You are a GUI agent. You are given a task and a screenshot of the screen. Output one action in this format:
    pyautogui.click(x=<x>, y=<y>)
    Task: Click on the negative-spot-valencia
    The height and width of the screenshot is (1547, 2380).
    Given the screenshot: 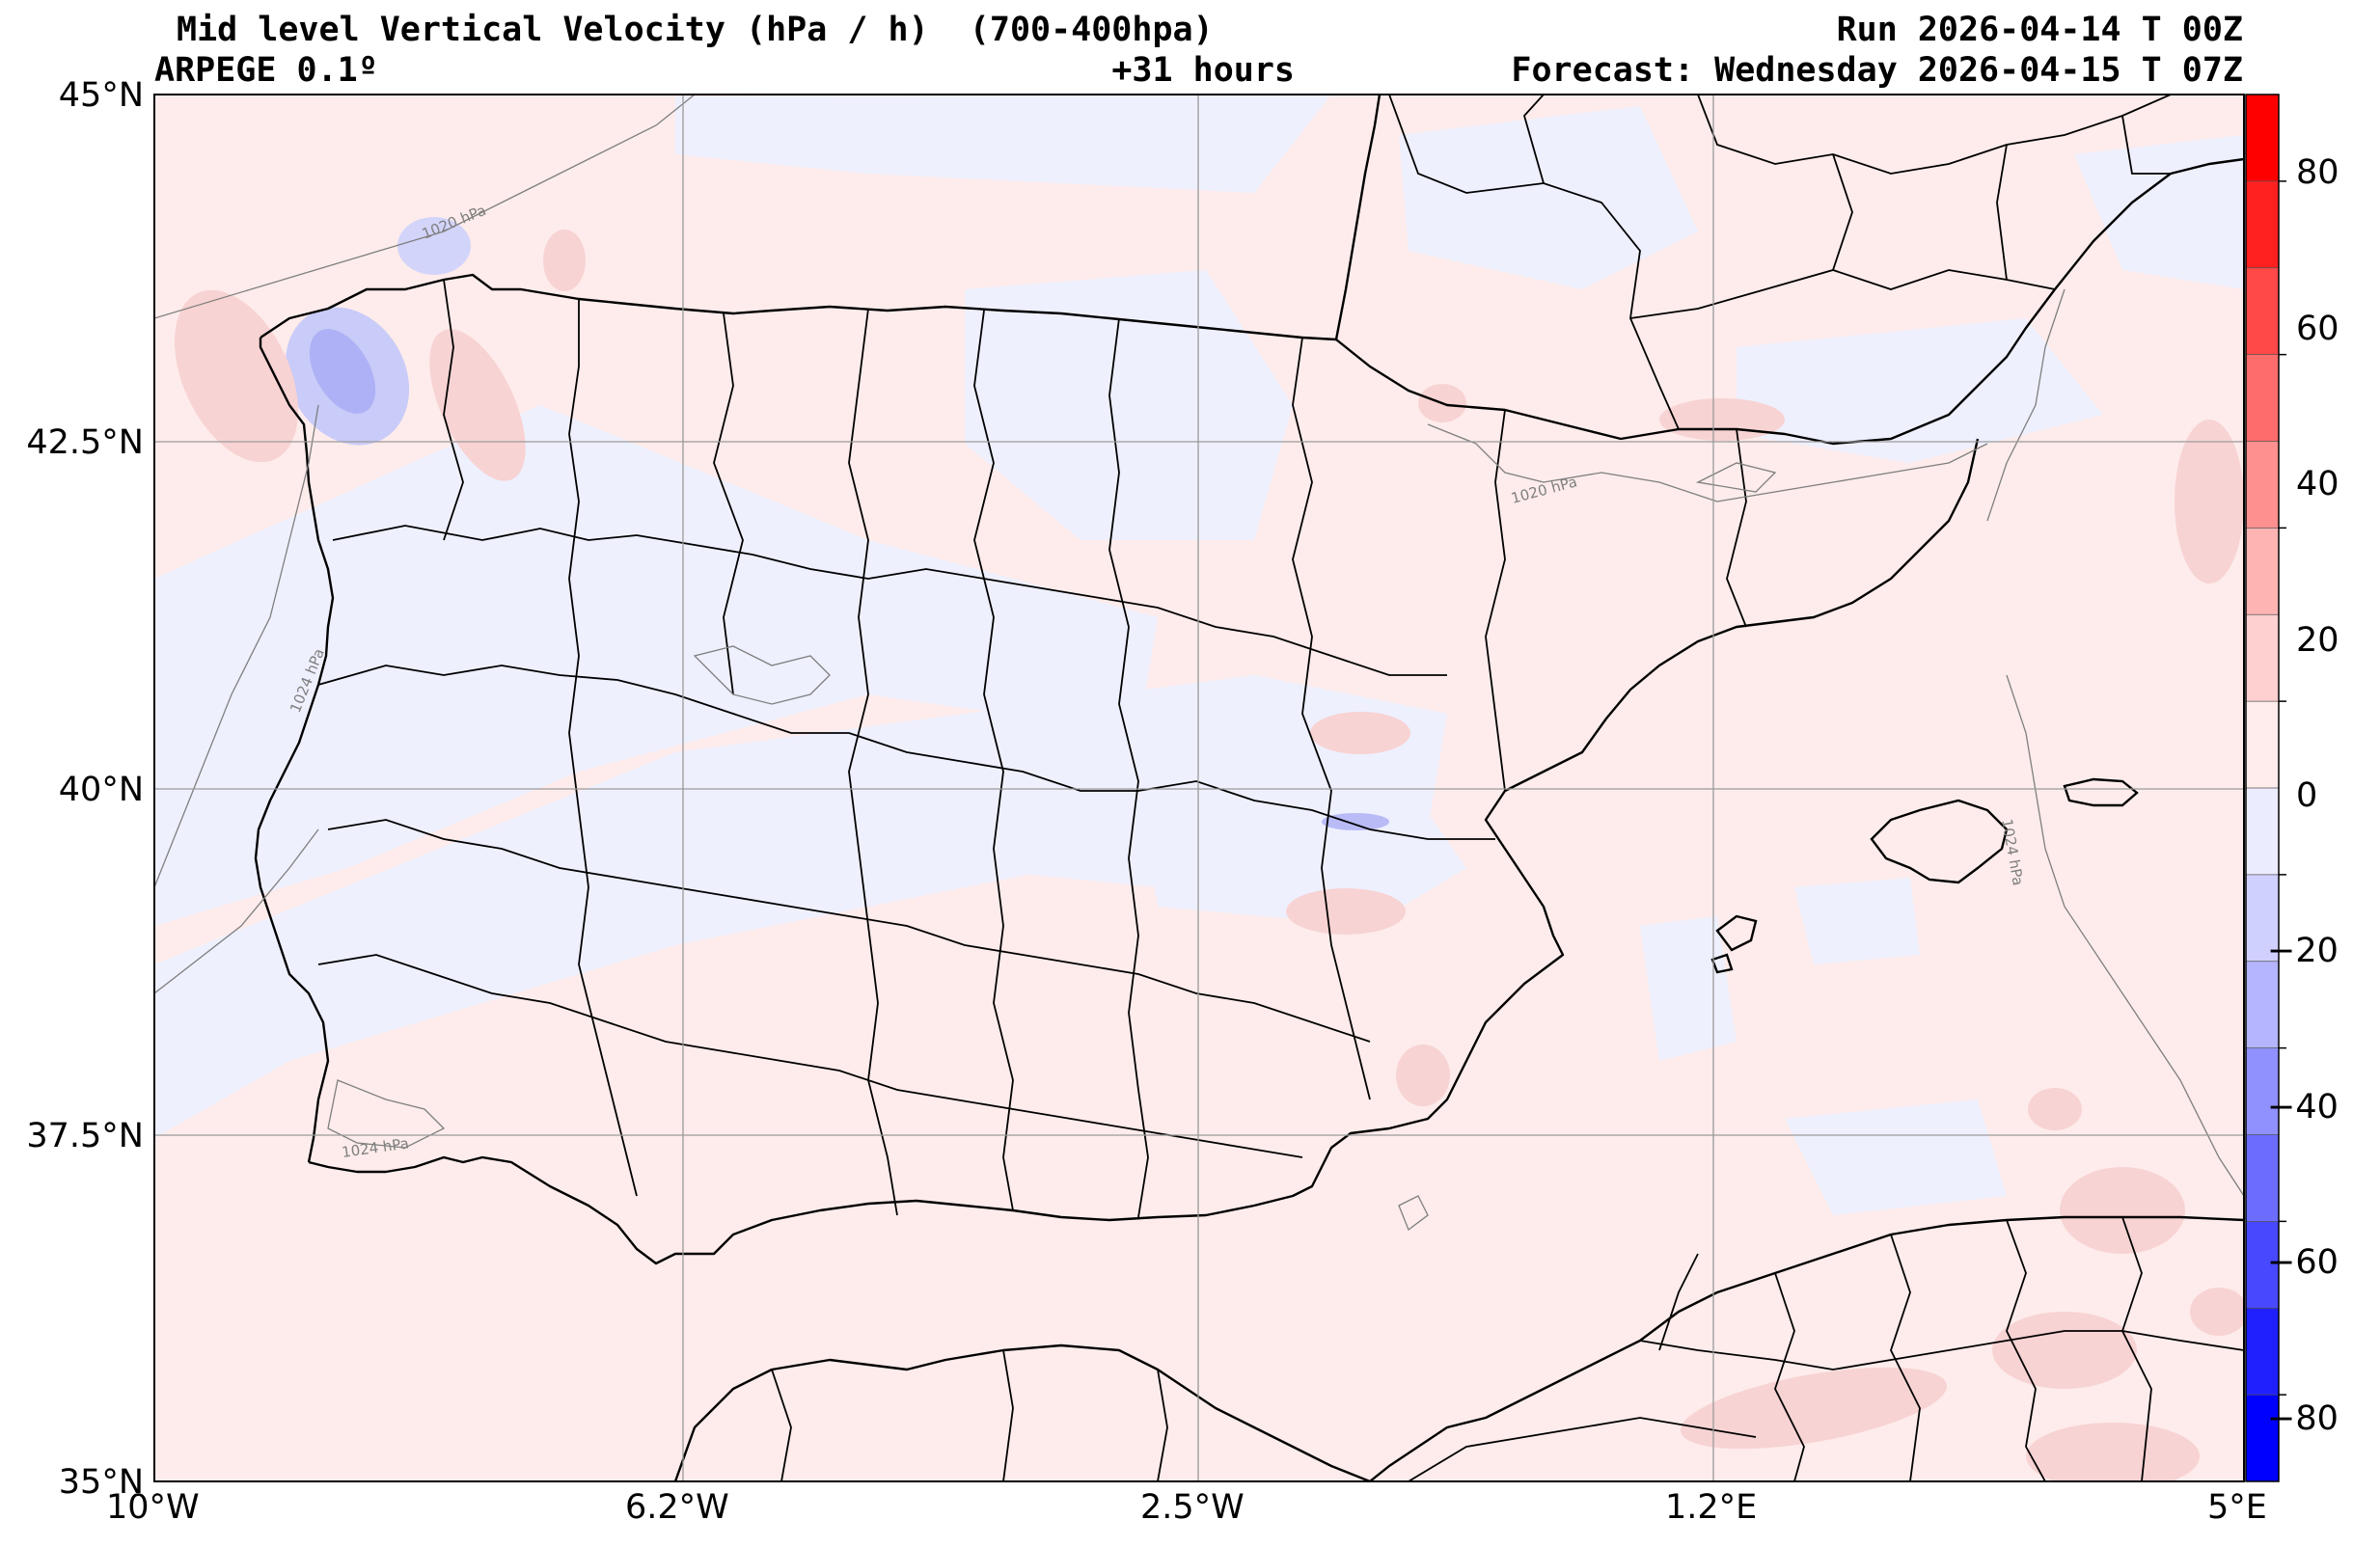 What is the action you would take?
    pyautogui.click(x=1356, y=821)
    